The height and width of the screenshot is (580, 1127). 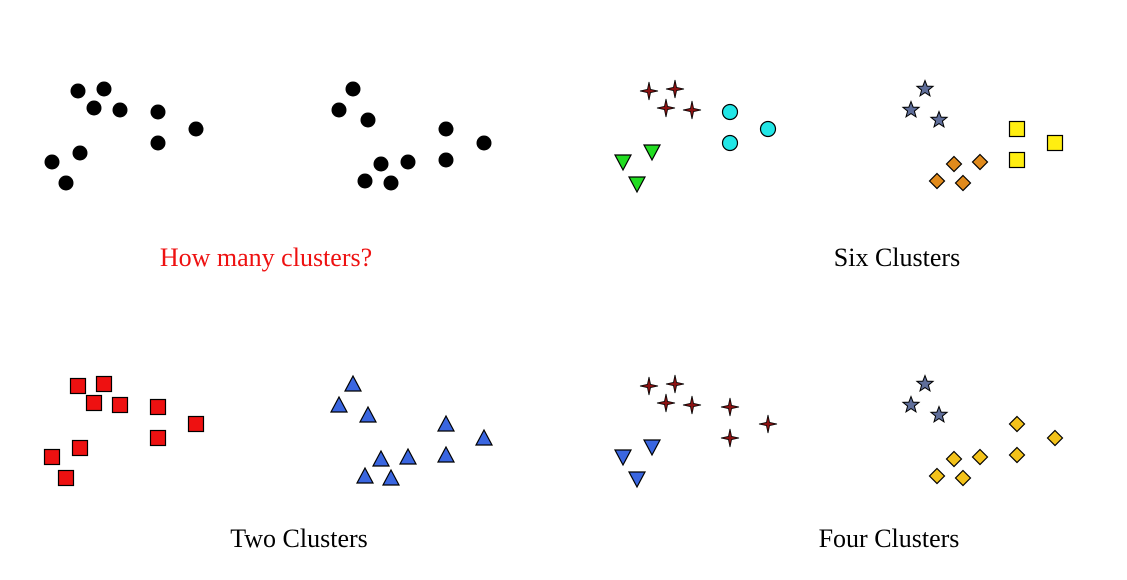 I want to click on panel-four-clusters, so click(x=839, y=431).